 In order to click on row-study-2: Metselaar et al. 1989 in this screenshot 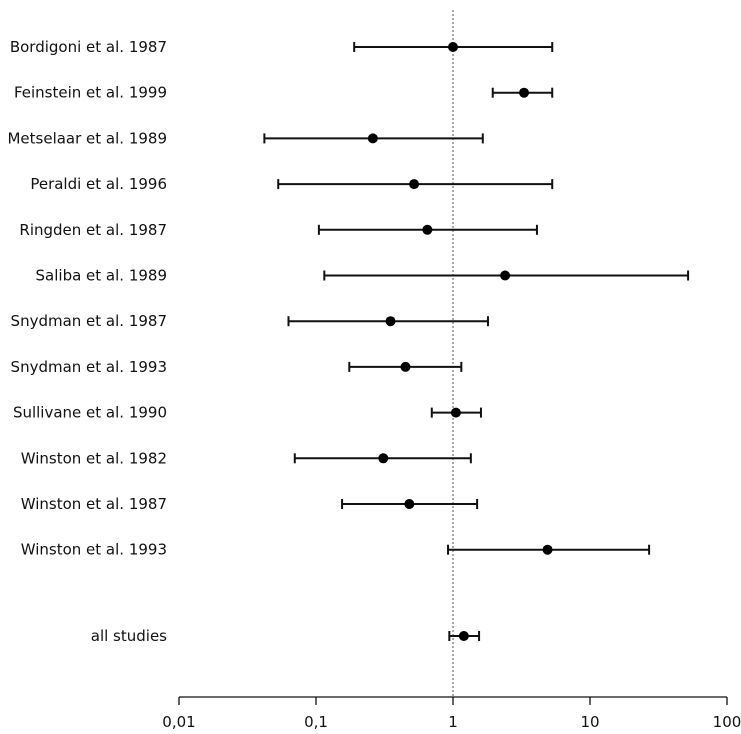, I will do `click(245, 138)`.